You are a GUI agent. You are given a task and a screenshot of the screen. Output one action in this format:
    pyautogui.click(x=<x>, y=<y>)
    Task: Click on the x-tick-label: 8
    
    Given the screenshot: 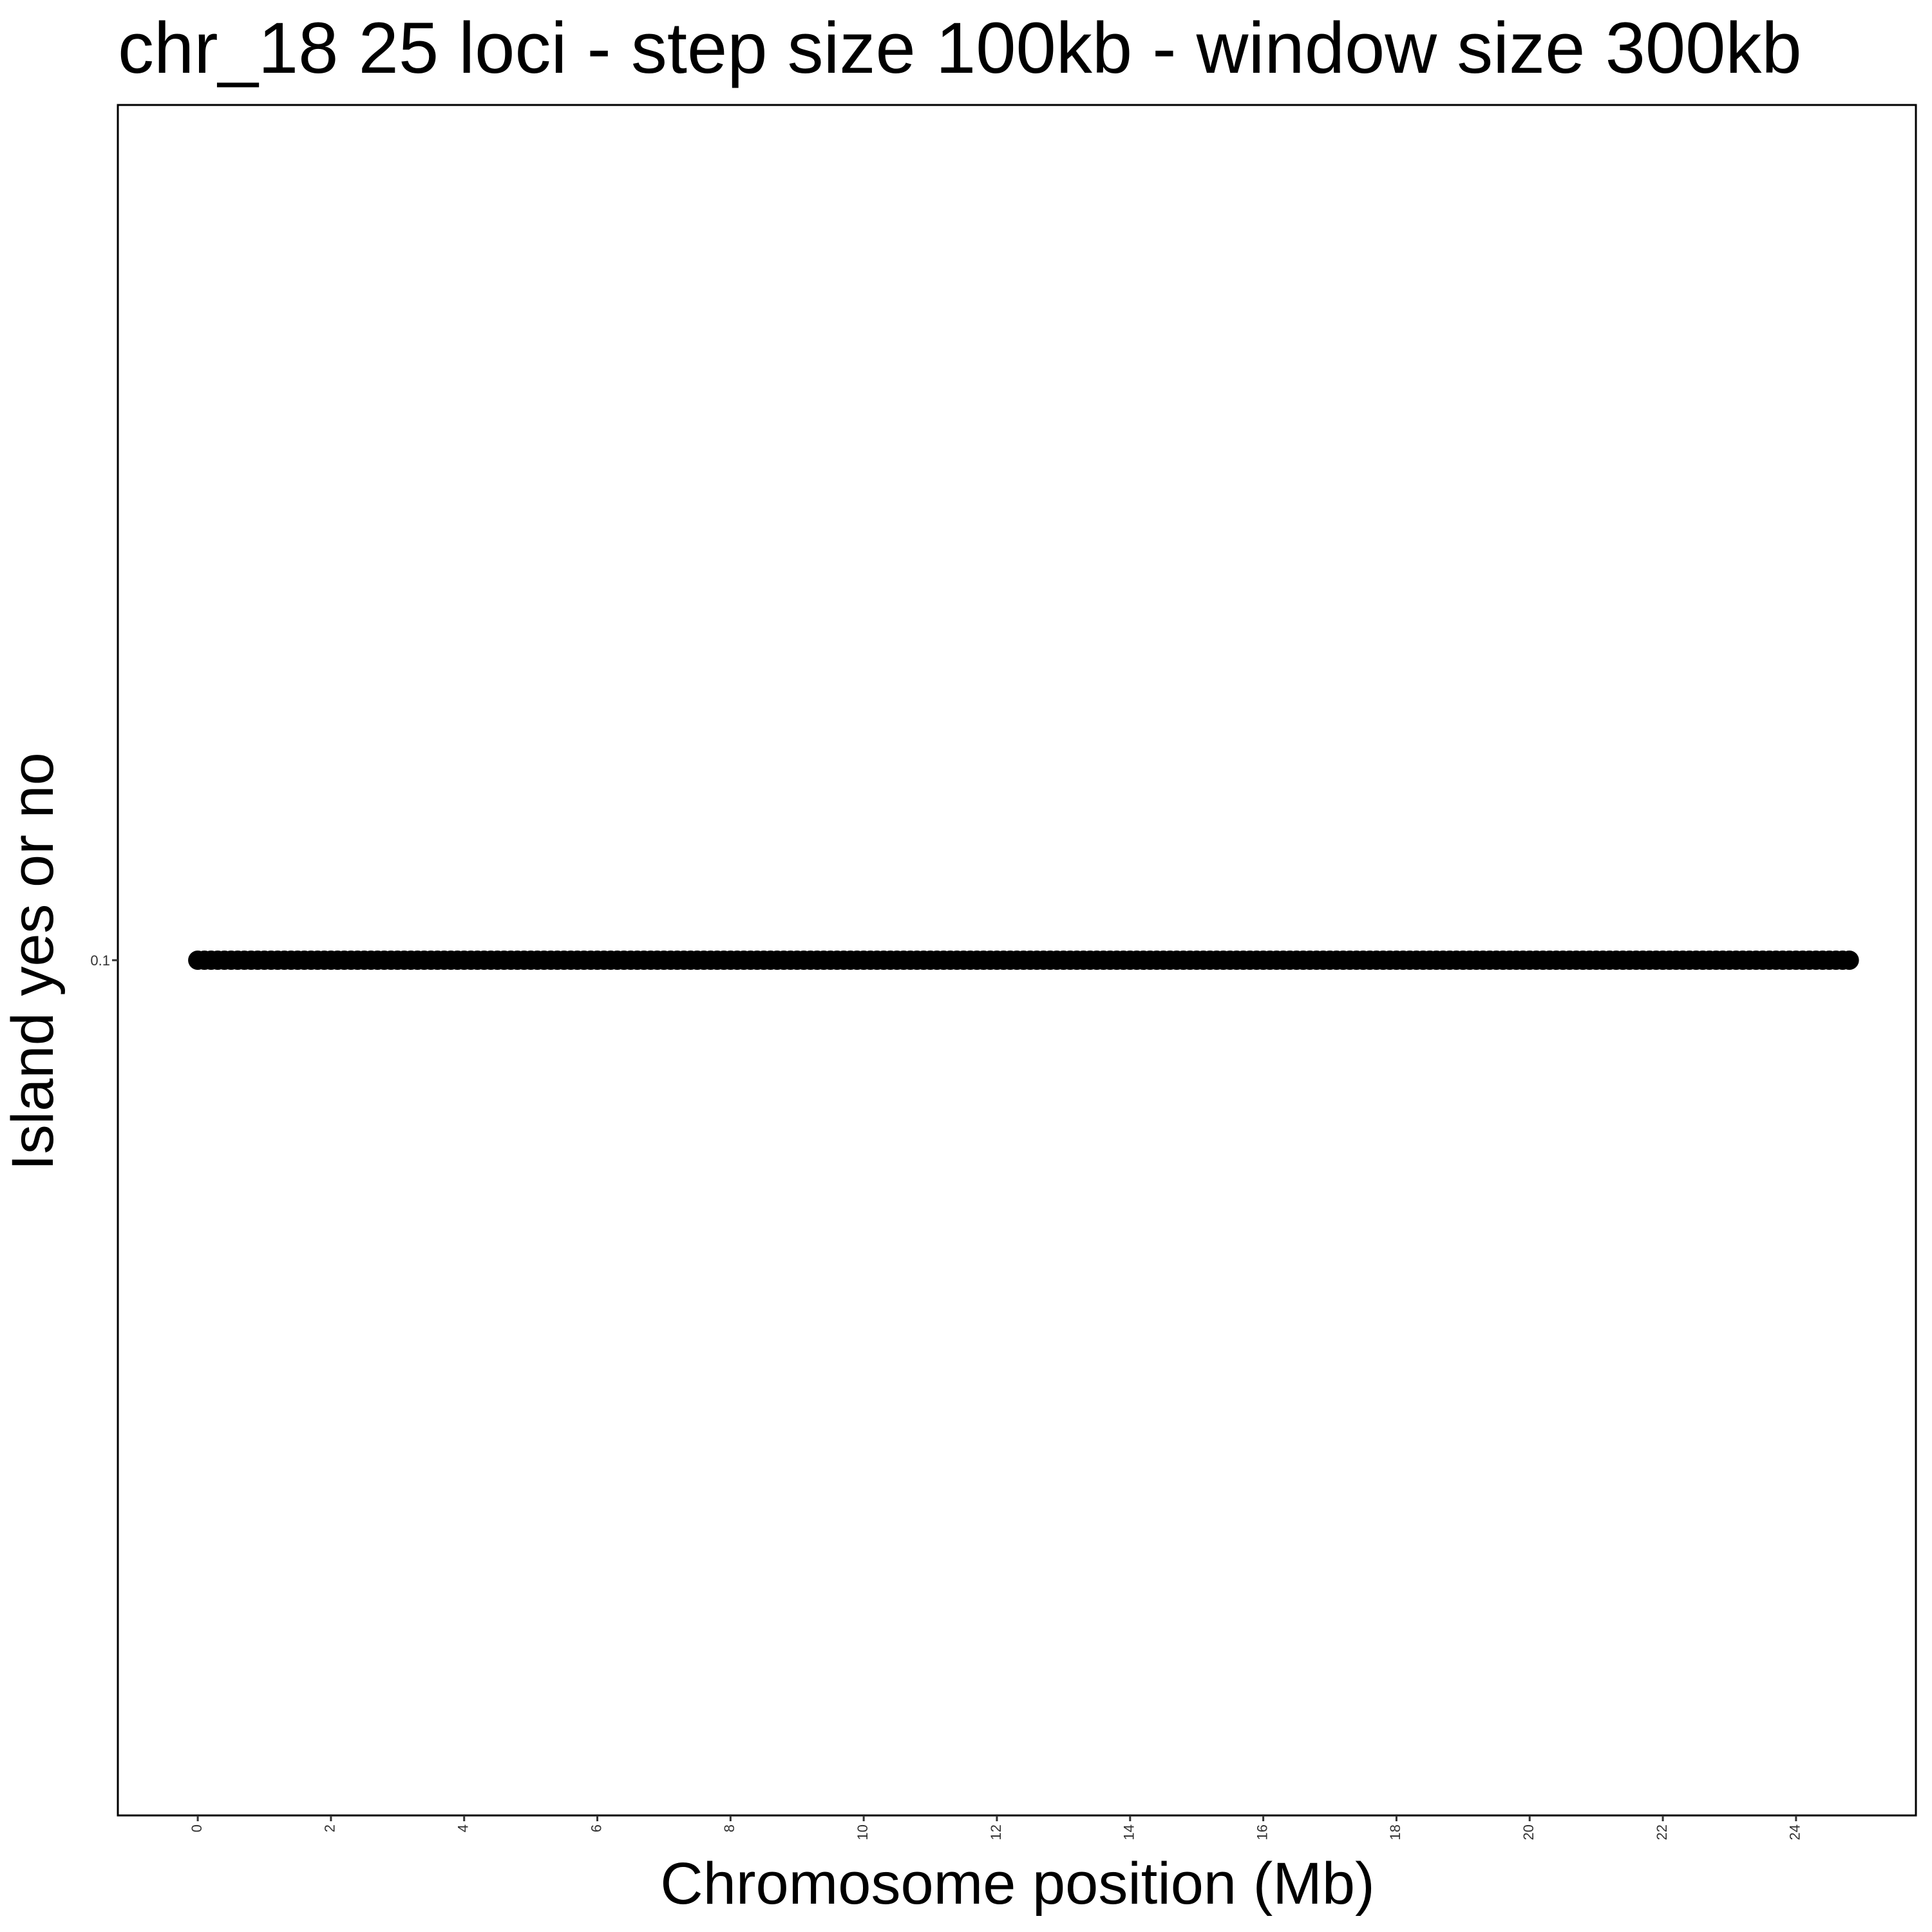 What is the action you would take?
    pyautogui.click(x=729, y=1828)
    